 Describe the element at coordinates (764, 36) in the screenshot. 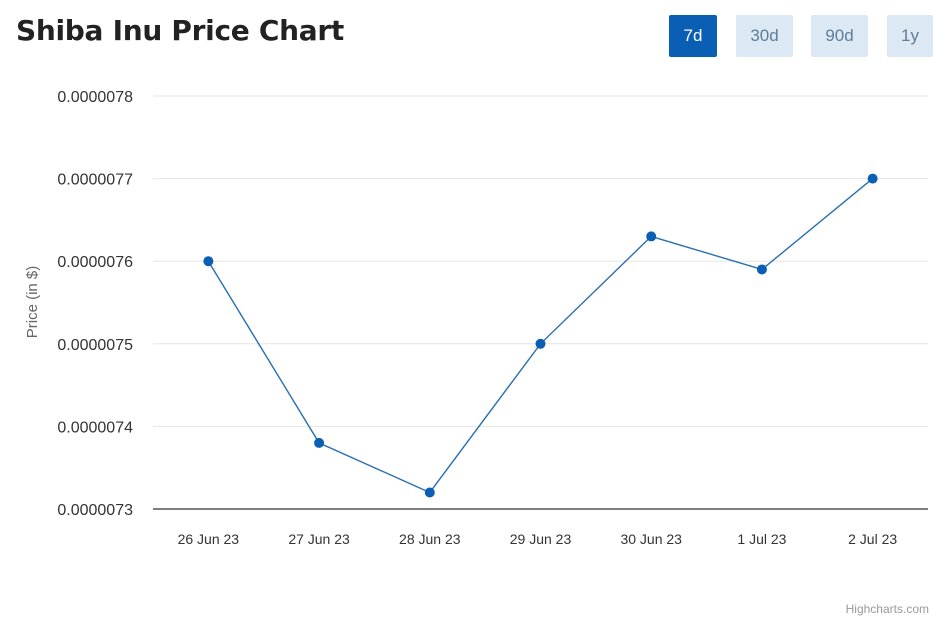

I see `range-30d-button: 30d` at that location.